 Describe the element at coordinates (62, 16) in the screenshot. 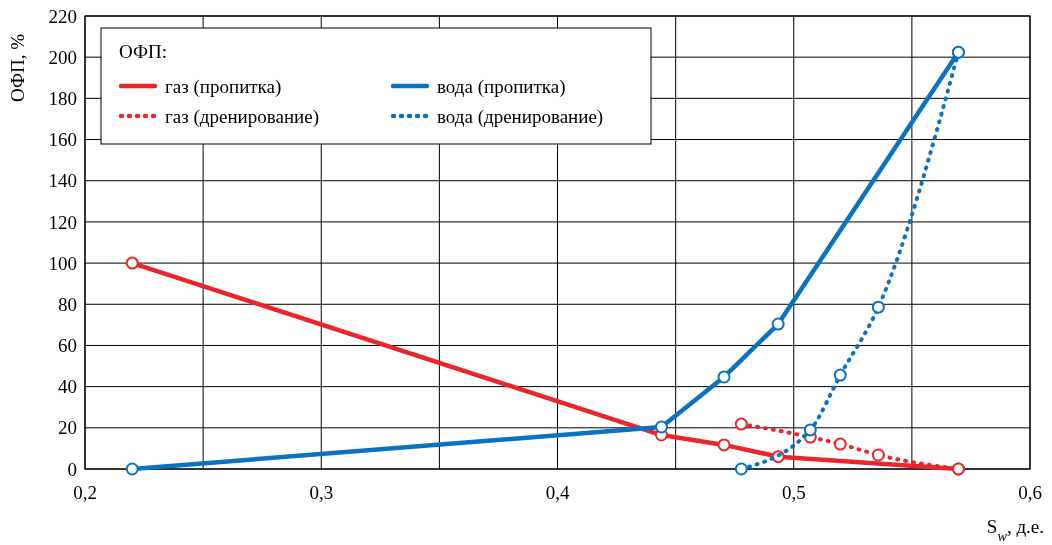

I see `y-tick-label: 220` at that location.